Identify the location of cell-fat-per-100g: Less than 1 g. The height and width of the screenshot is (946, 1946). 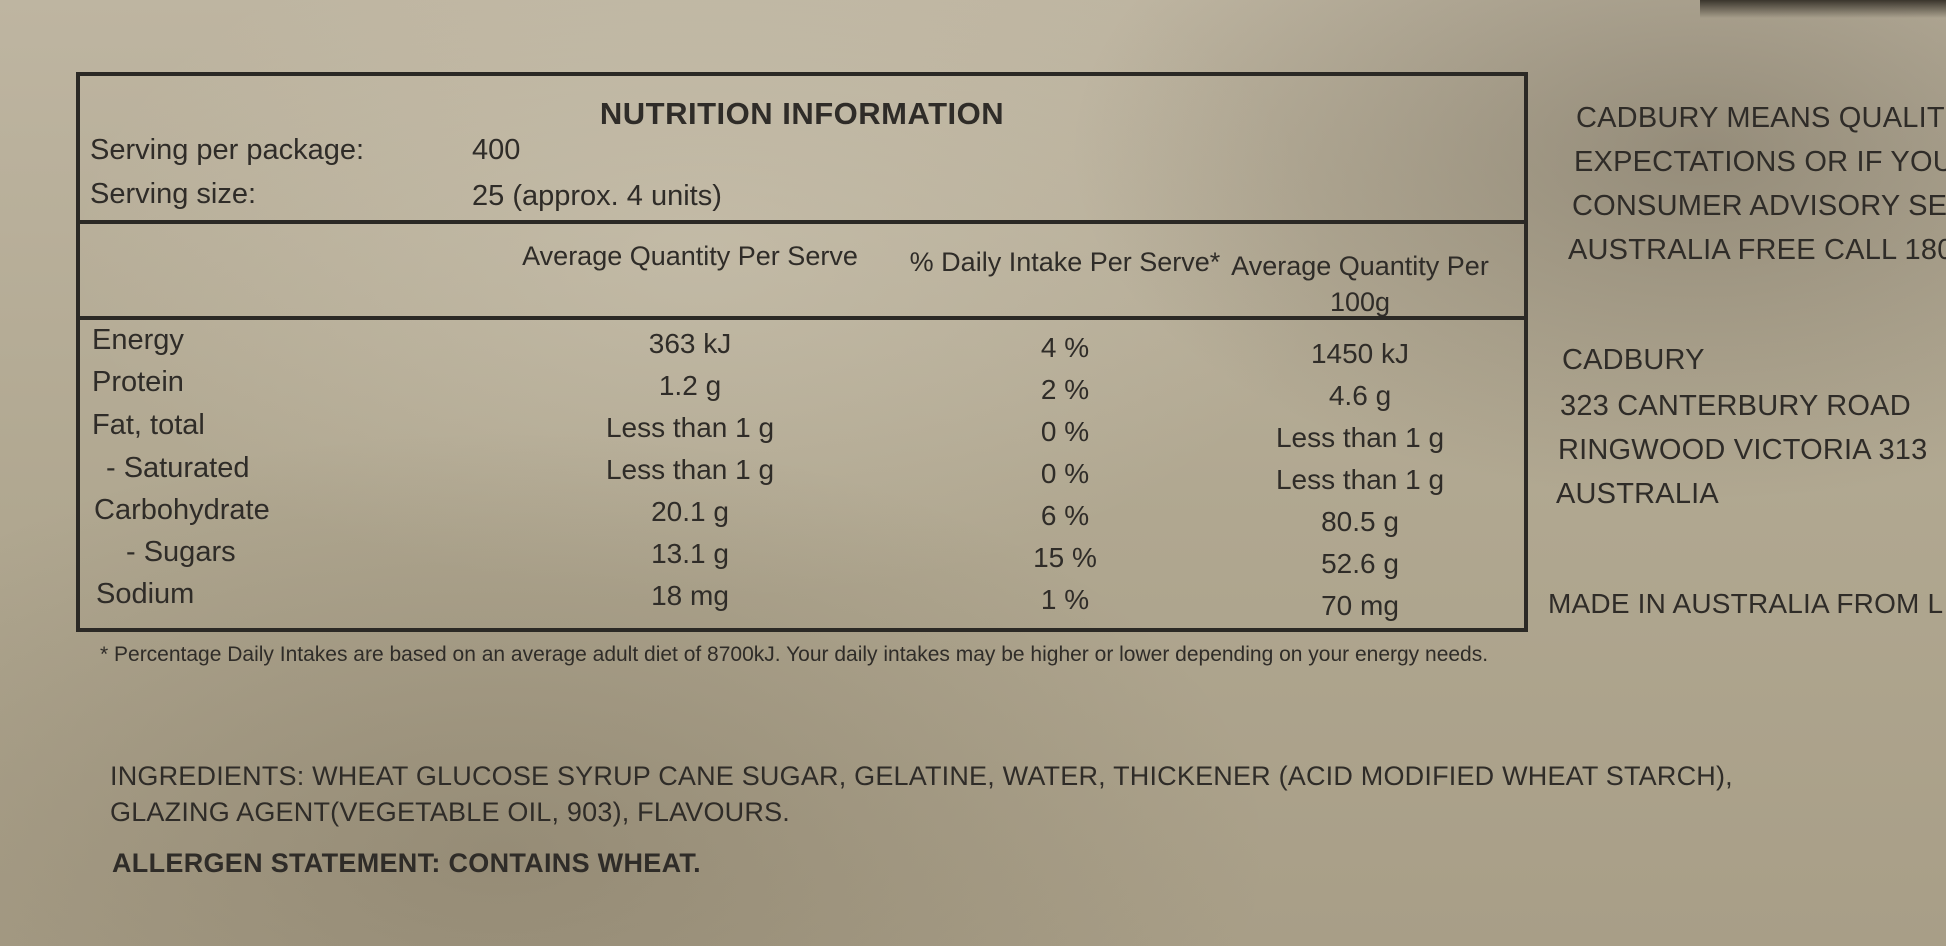
(1360, 437).